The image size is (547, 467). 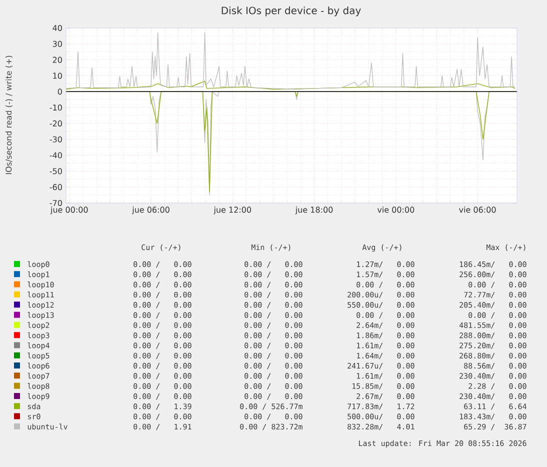 I want to click on y-tick-label: 40, so click(x=57, y=28).